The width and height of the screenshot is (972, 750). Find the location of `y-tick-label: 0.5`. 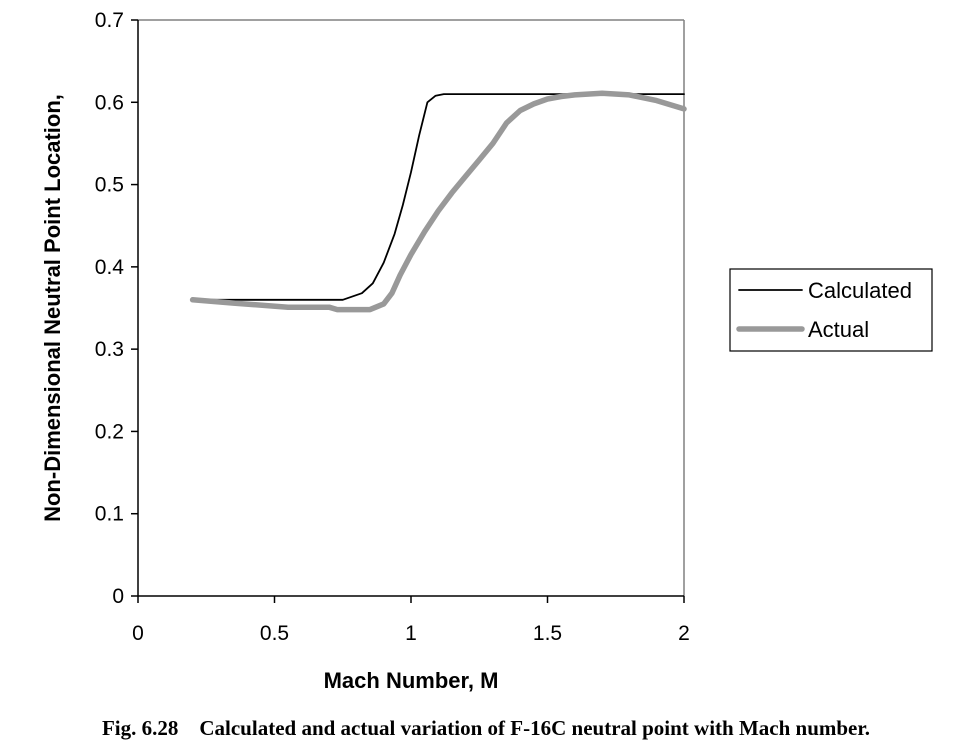

y-tick-label: 0.5 is located at coordinates (109, 185).